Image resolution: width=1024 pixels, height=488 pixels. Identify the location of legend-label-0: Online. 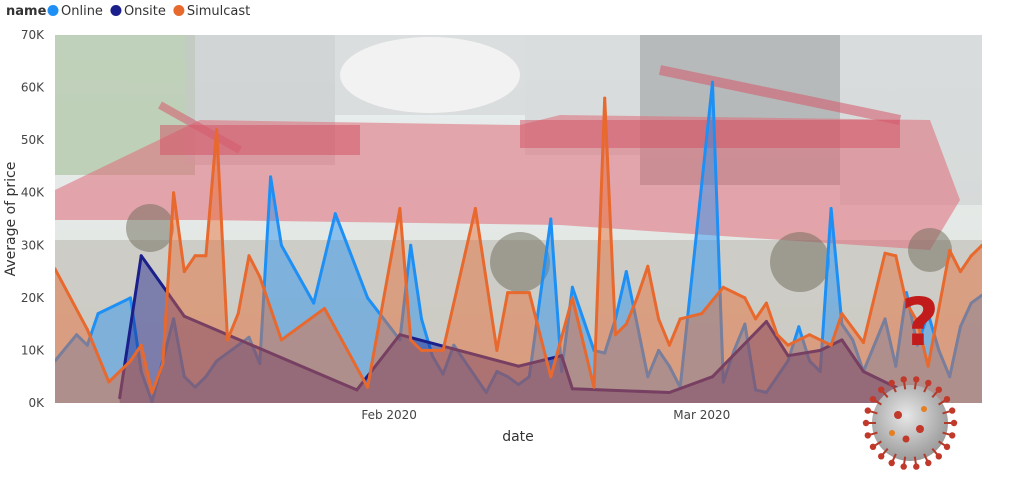
(82, 11).